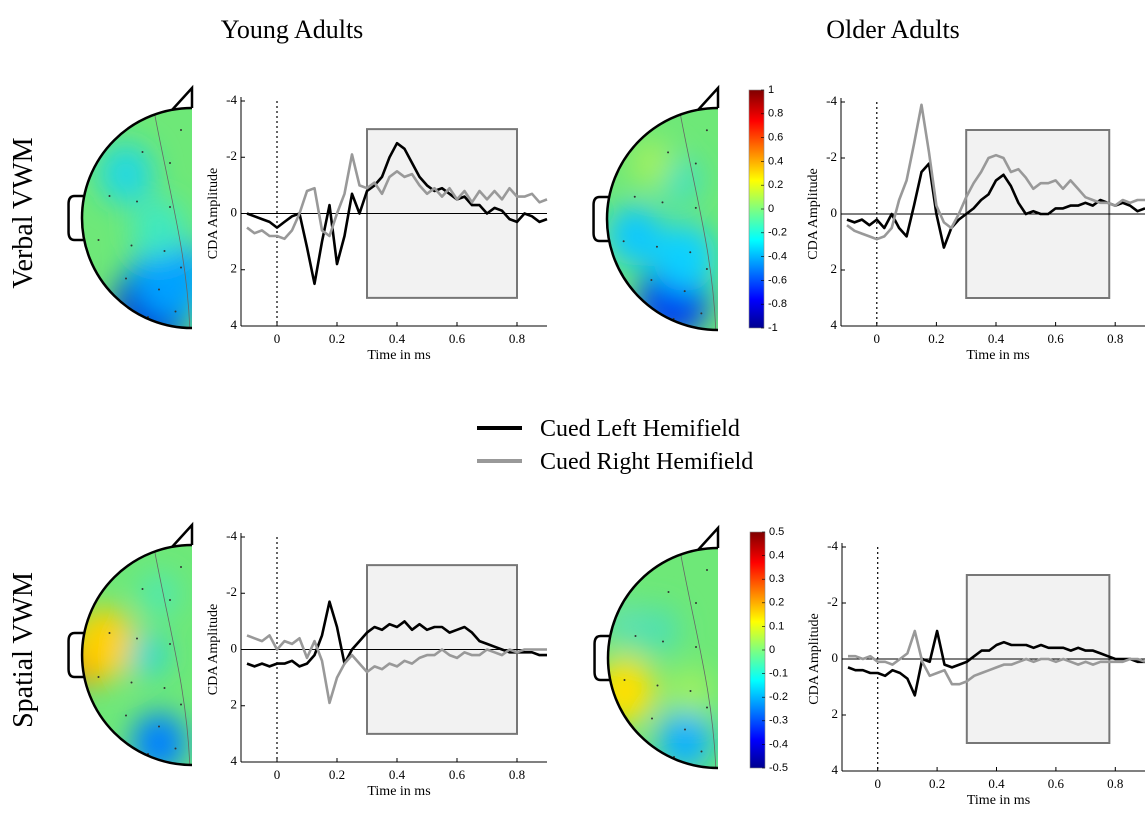  Describe the element at coordinates (776, 579) in the screenshot. I see `colorbar-tick-label: 0.3` at that location.